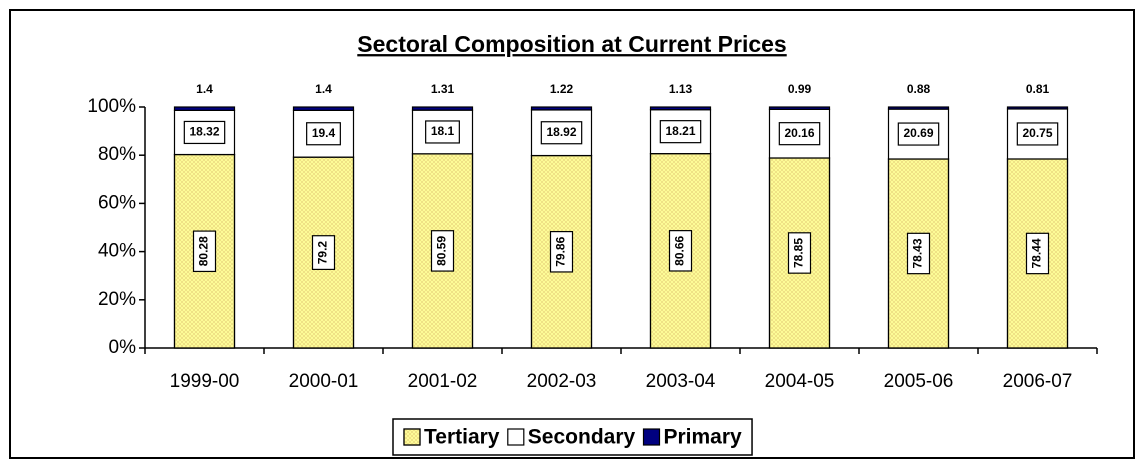 The width and height of the screenshot is (1145, 469). I want to click on x-tick-label: 2006-07, so click(1038, 381).